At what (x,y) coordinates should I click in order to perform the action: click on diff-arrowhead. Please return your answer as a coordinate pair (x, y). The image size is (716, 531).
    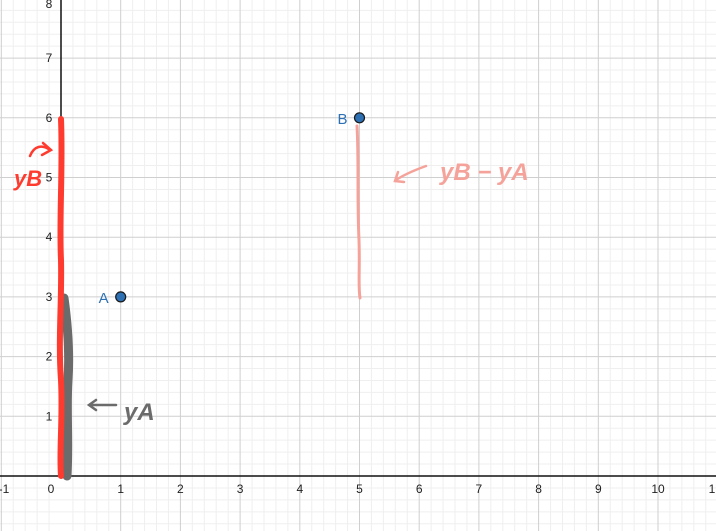
    Looking at the image, I should click on (399, 177).